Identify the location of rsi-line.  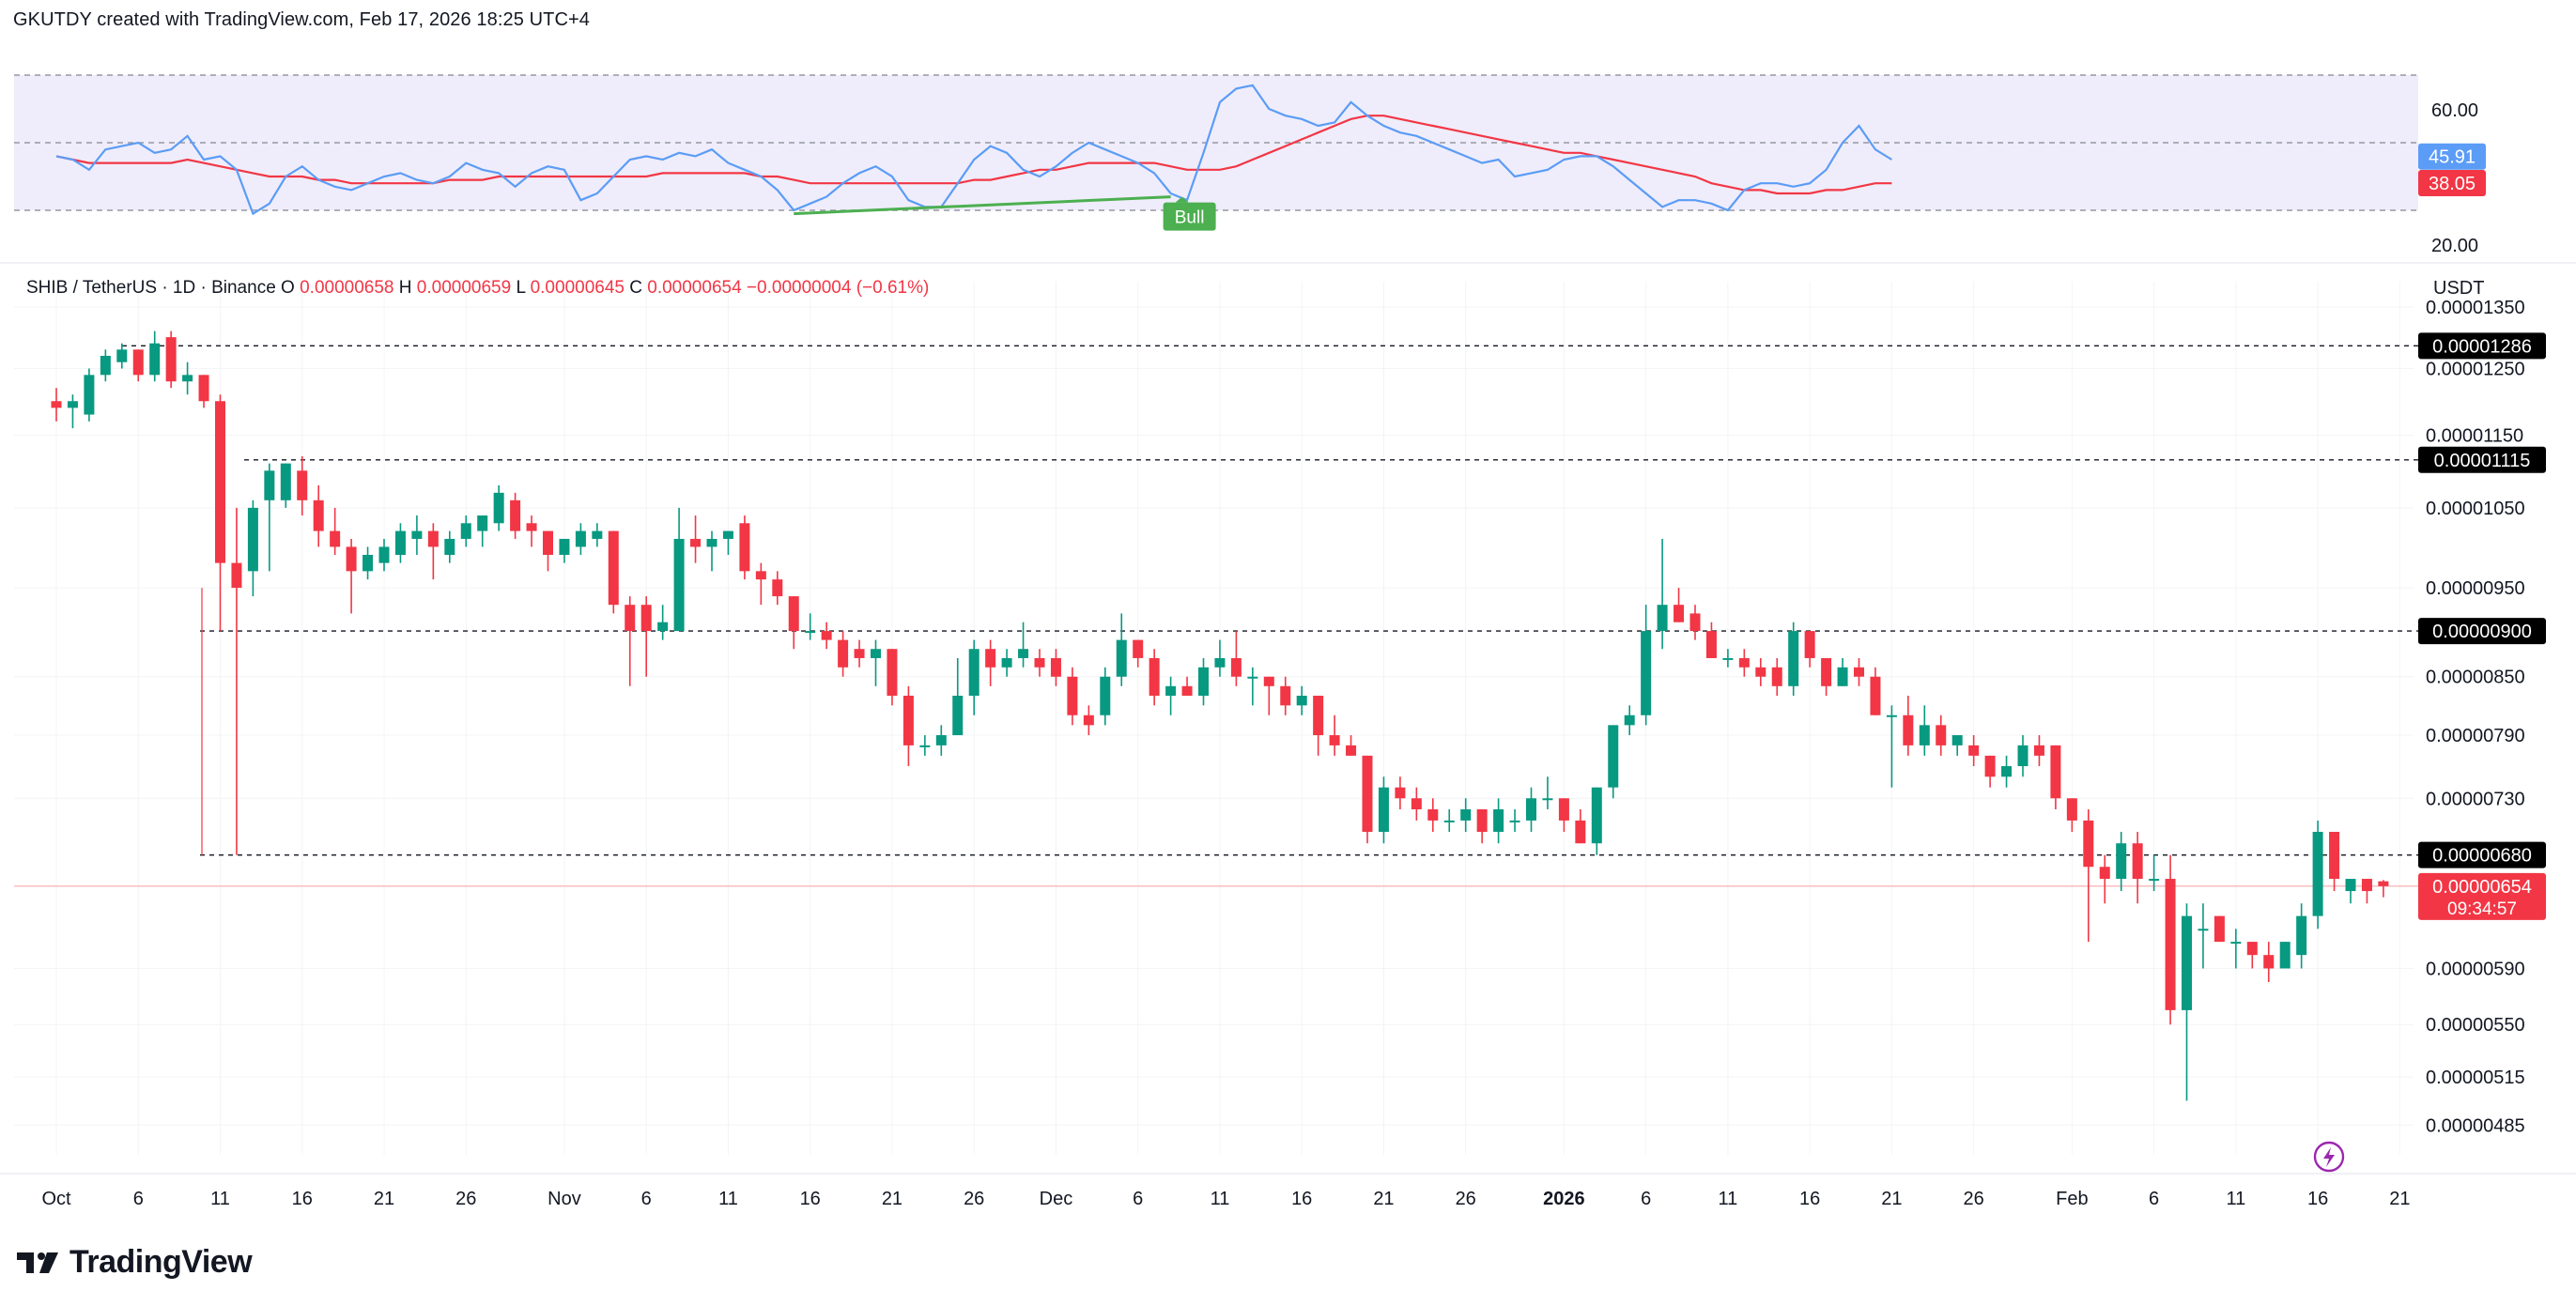
(973, 150).